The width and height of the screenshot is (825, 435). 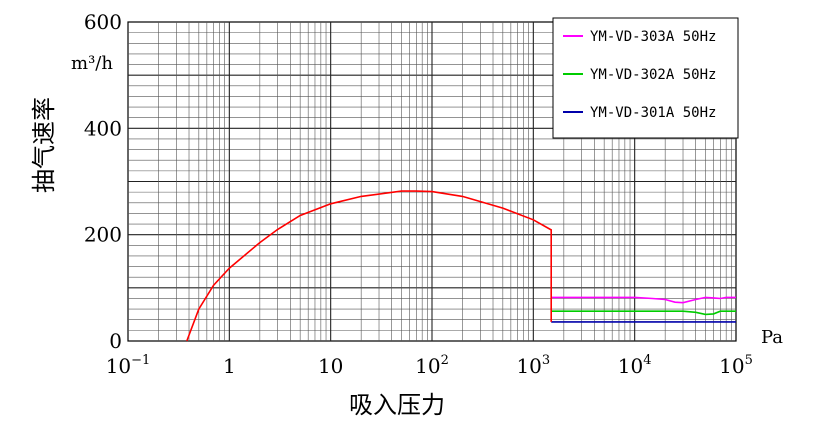 What do you see at coordinates (432, 365) in the screenshot?
I see `x-tick-label: 10²` at bounding box center [432, 365].